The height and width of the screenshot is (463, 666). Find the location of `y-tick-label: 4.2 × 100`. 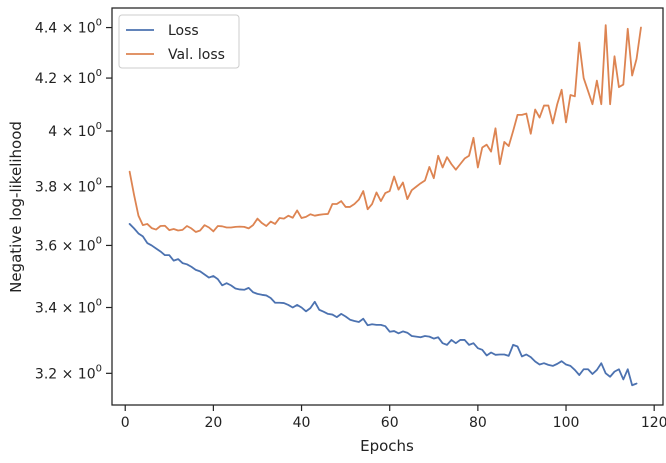

y-tick-label: 4.2 × 100 is located at coordinates (68, 77).